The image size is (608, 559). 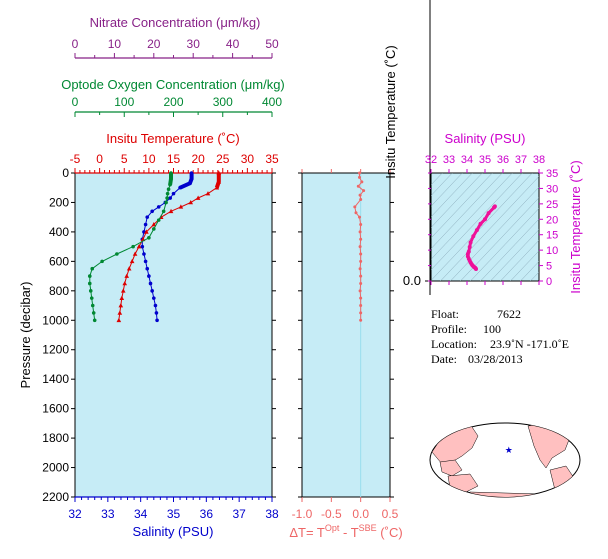 I want to click on nitrate-axis-label: Nitrate Concentration (μm/kg), so click(x=175, y=22).